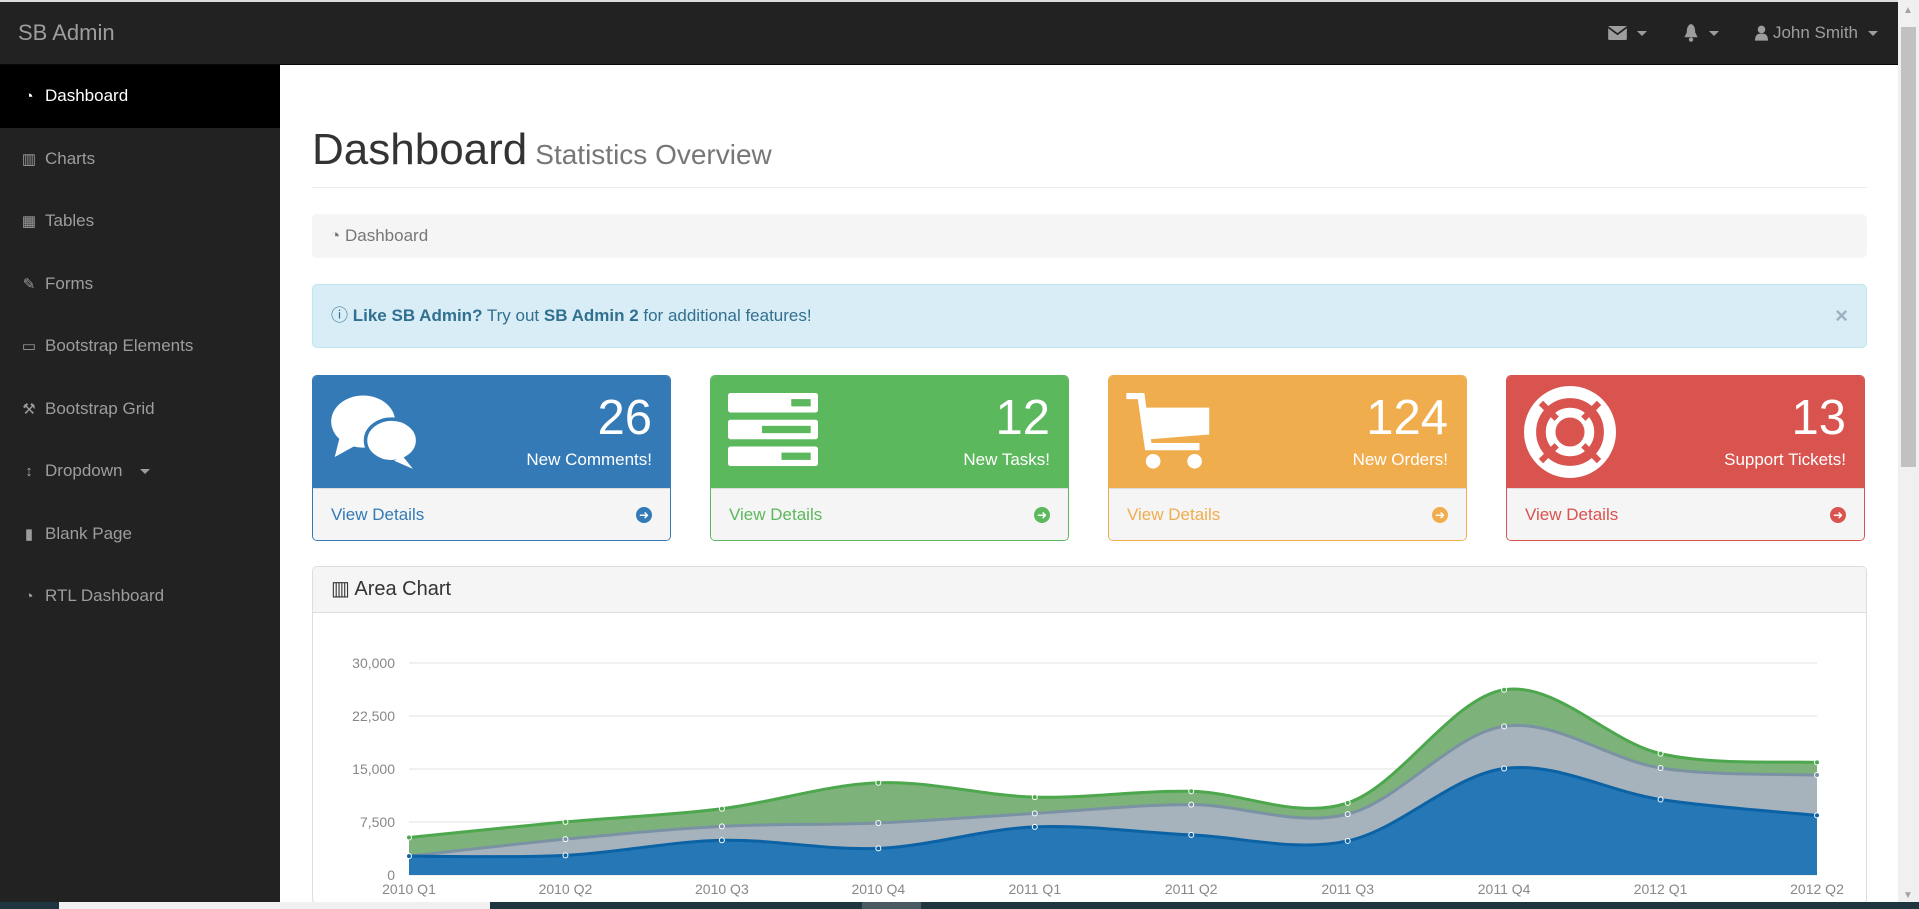  I want to click on panel-label: Support Tickets!, so click(1785, 459).